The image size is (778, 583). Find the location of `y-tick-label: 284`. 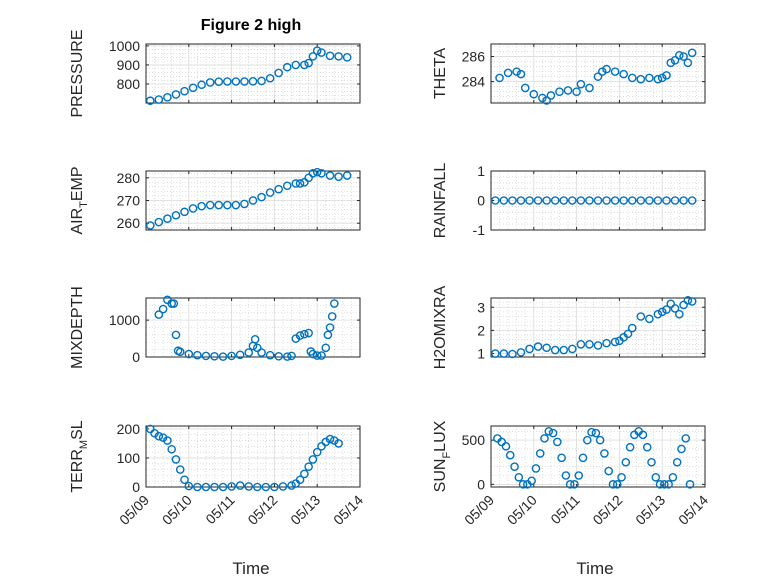

y-tick-label: 284 is located at coordinates (474, 82).